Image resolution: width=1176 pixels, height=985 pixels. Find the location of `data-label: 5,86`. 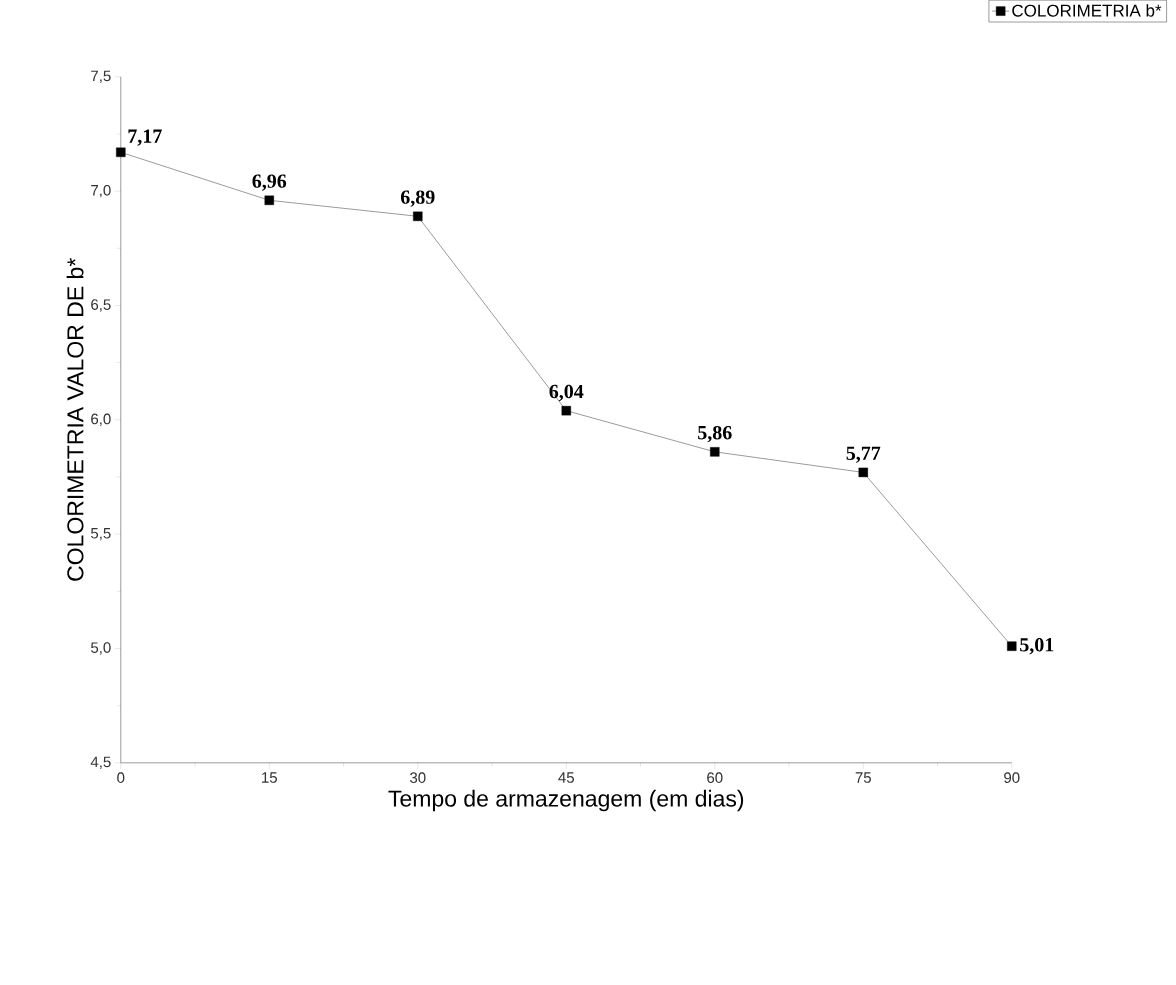

data-label: 5,86 is located at coordinates (715, 434).